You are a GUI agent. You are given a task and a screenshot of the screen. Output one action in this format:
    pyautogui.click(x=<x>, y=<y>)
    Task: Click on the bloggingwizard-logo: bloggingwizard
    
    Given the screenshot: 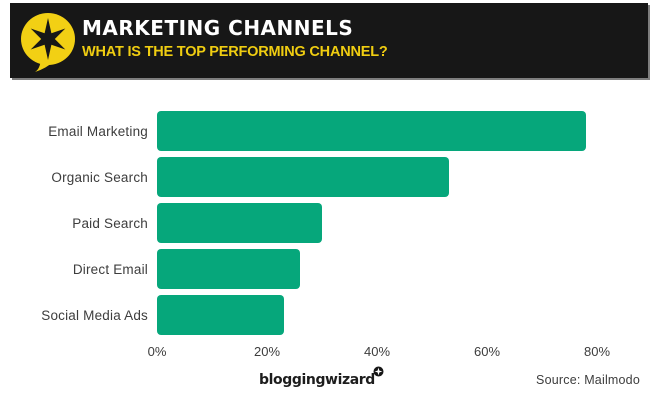 What is the action you would take?
    pyautogui.click(x=322, y=377)
    